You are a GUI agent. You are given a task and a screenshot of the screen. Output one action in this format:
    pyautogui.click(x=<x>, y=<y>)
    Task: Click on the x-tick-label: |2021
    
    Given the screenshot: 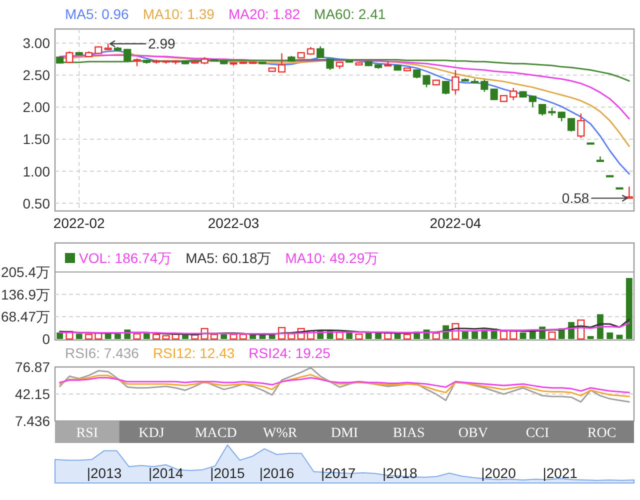 What is the action you would take?
    pyautogui.click(x=560, y=473)
    